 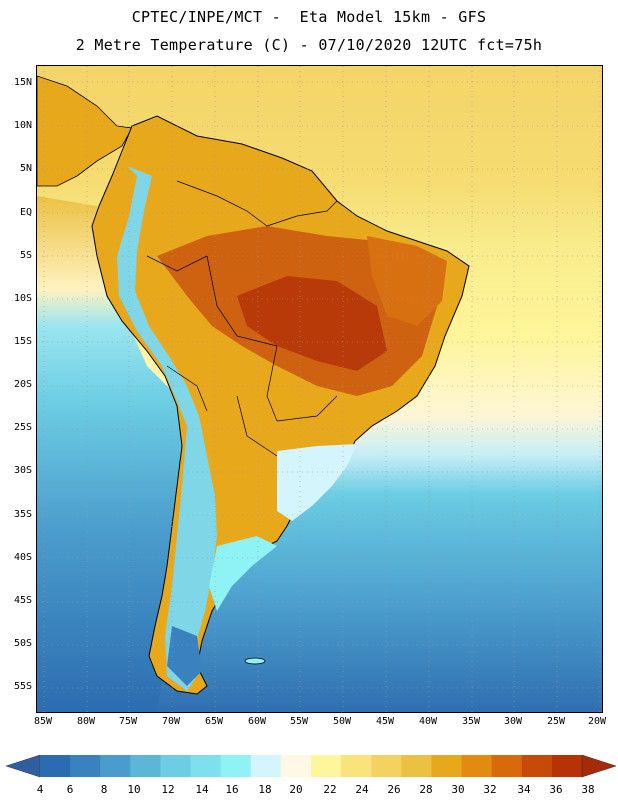 What do you see at coordinates (524, 789) in the screenshot?
I see `colorbar-label: 34` at bounding box center [524, 789].